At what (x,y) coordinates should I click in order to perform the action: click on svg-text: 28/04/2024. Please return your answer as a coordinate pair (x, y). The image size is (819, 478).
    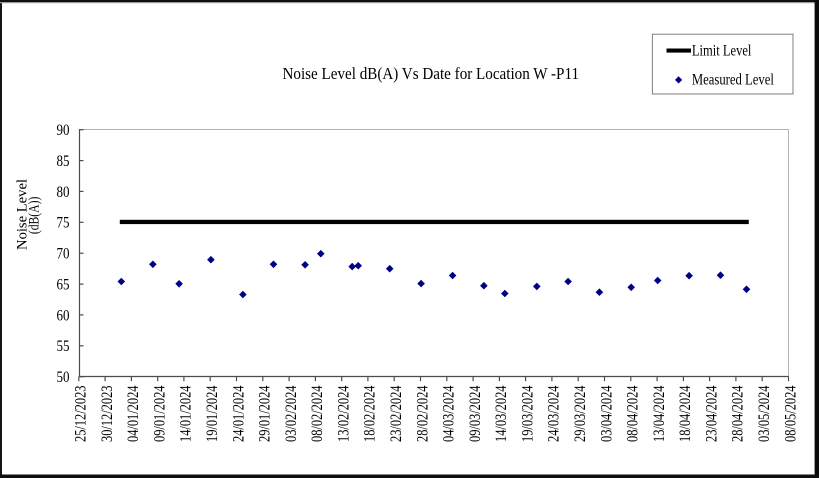
    Looking at the image, I should click on (738, 413).